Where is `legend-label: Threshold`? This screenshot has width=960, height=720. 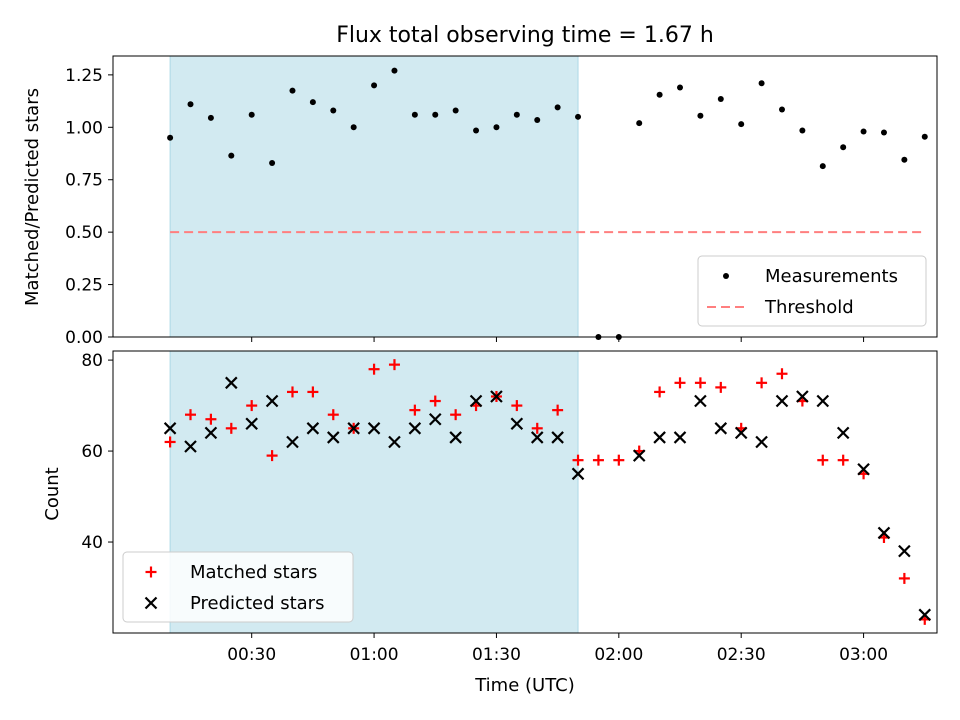 legend-label: Threshold is located at coordinates (809, 307).